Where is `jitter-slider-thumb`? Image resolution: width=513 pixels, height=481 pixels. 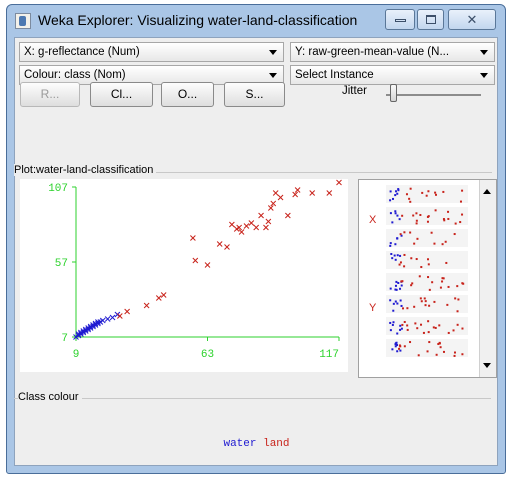 jitter-slider-thumb is located at coordinates (393, 93).